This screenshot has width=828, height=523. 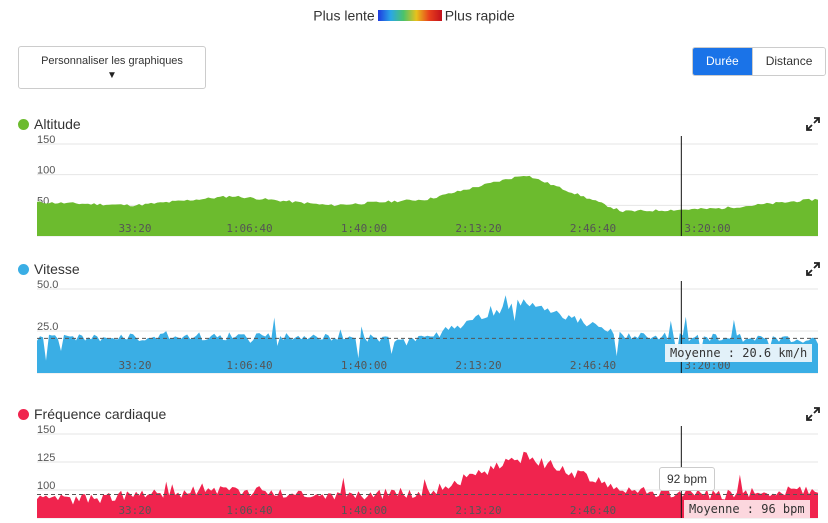 I want to click on heart-rate-title-text: Fréquence cardiaque, so click(x=100, y=414).